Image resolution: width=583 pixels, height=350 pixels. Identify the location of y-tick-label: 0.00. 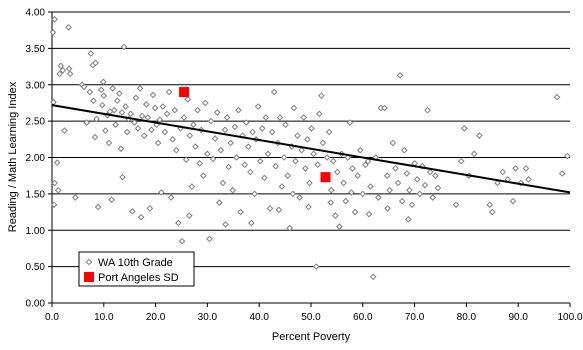
(36, 304).